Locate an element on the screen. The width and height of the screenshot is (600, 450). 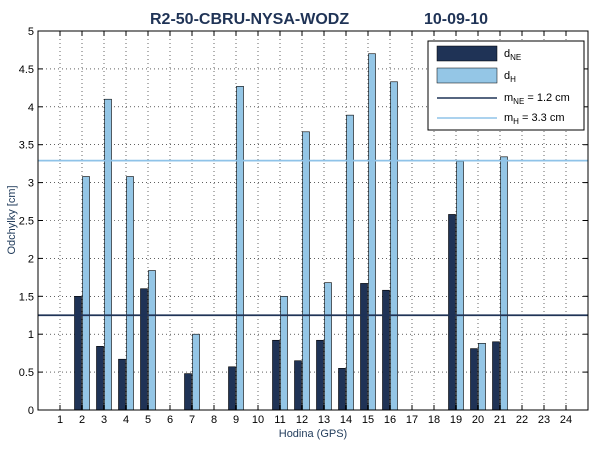
bar-dne-h9 is located at coordinates (232, 388).